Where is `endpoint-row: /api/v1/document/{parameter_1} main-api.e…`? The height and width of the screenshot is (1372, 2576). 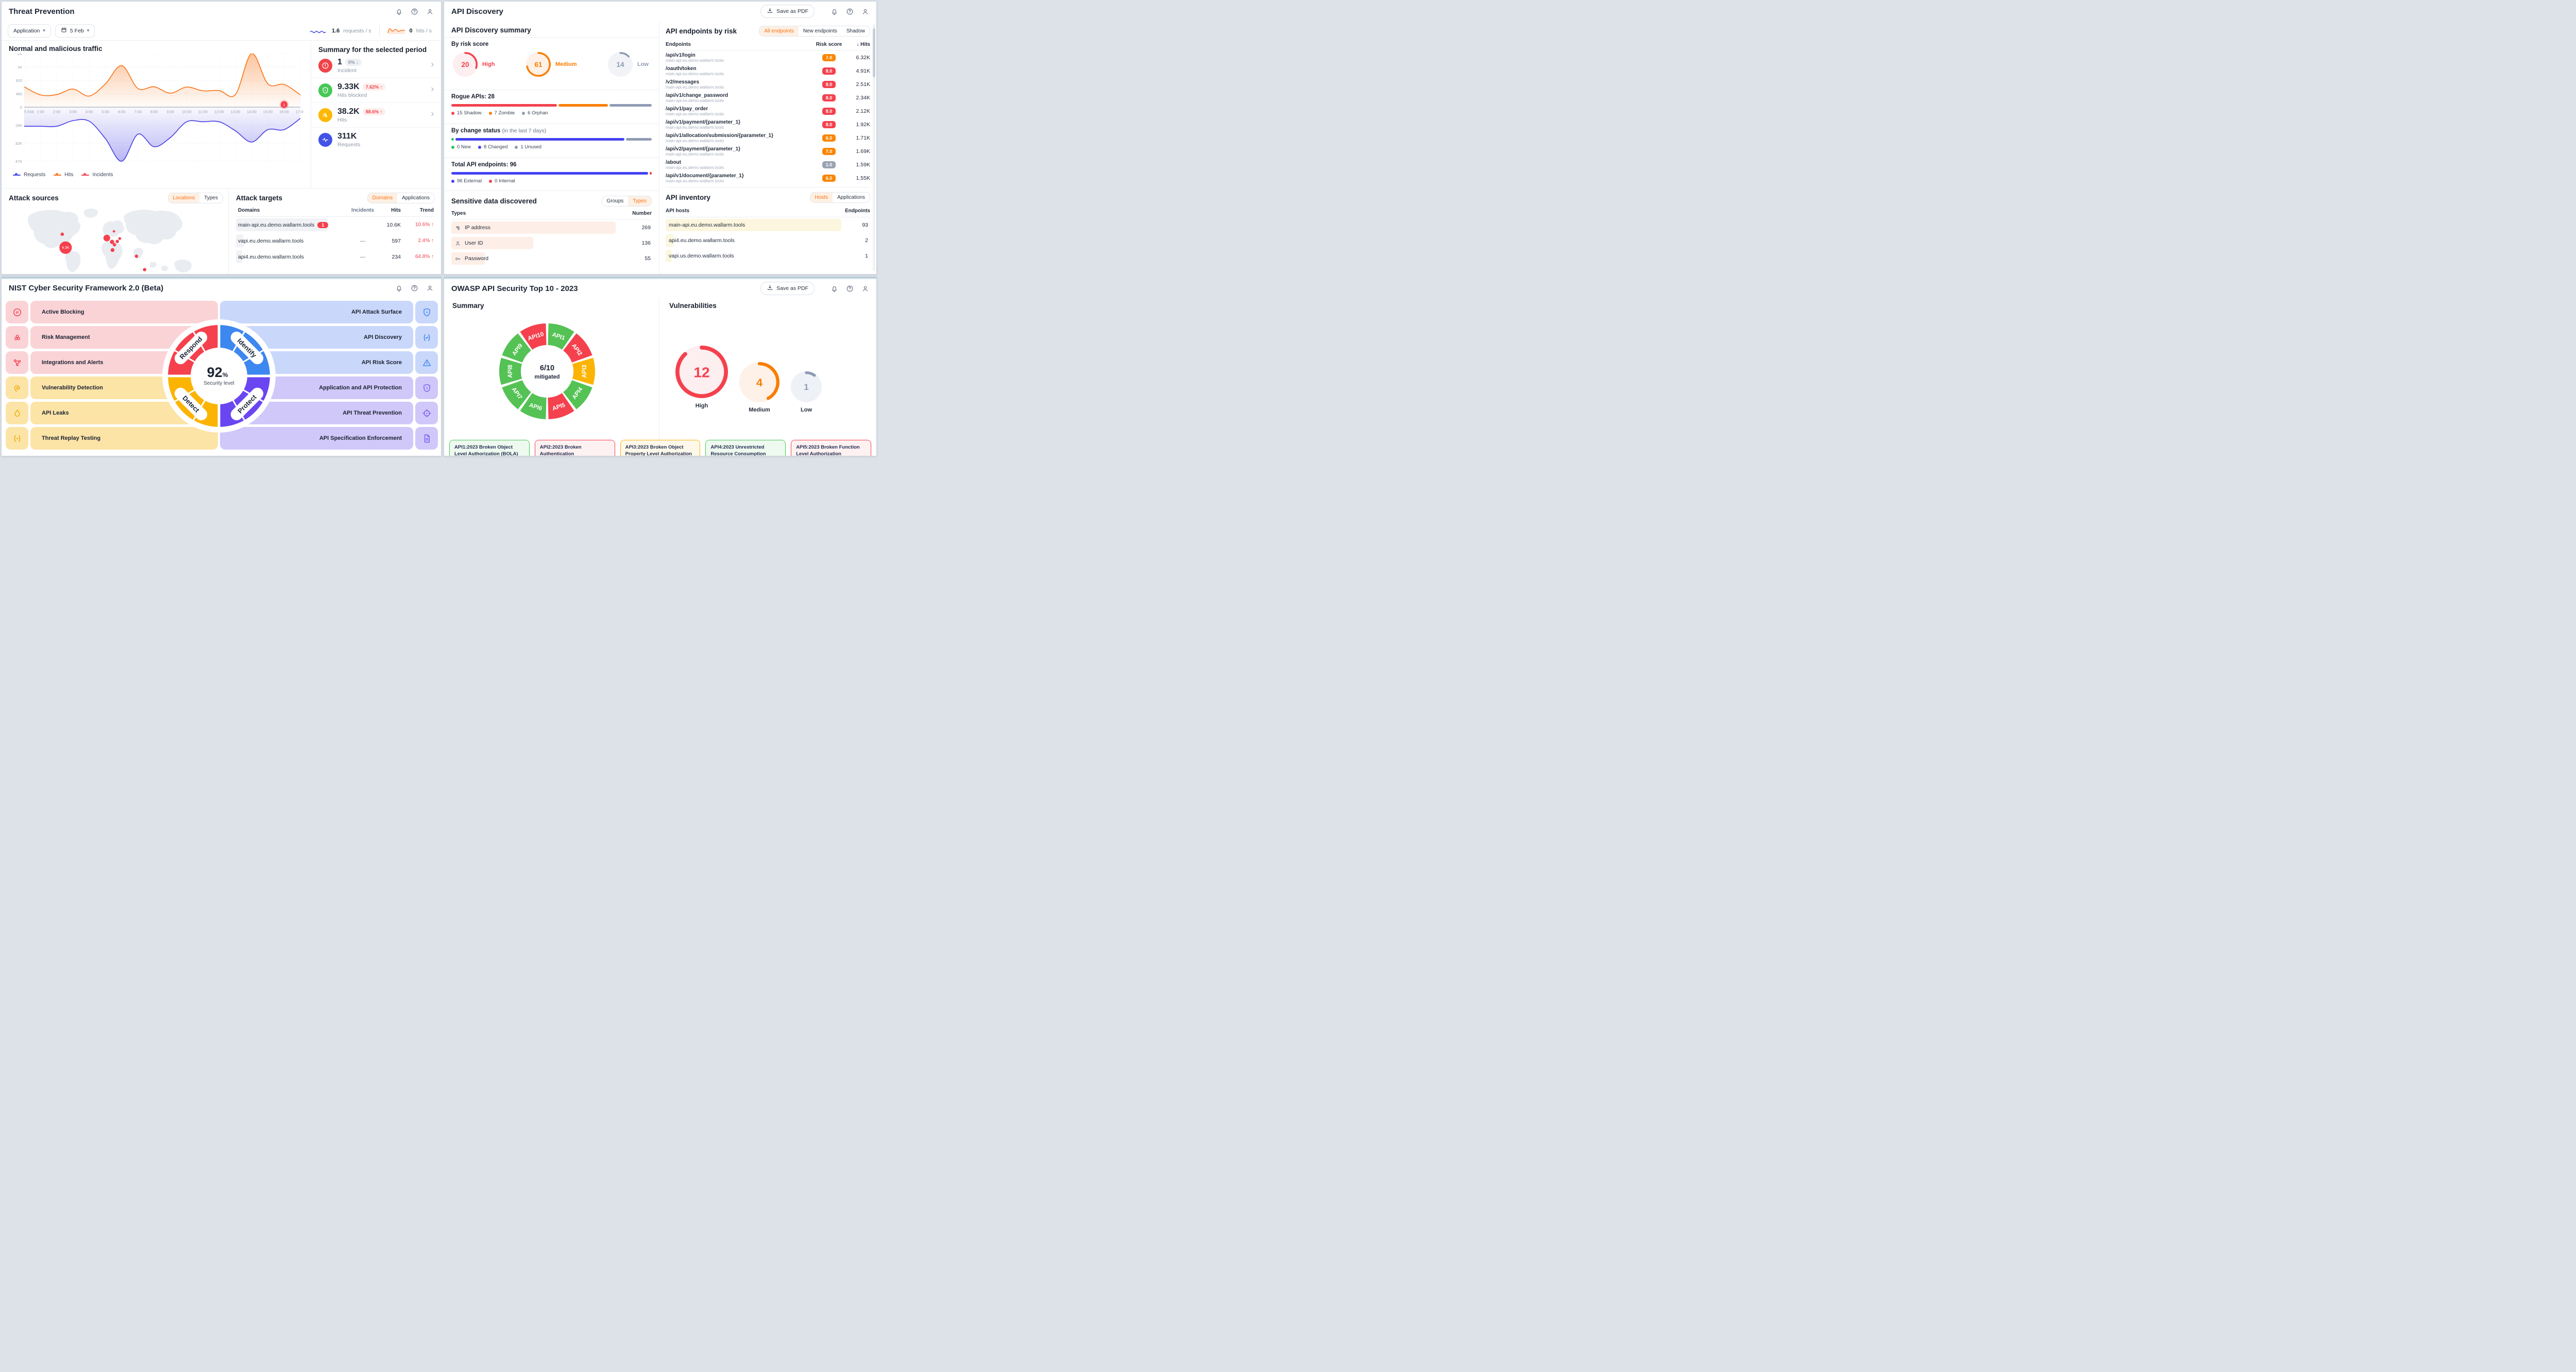 endpoint-row: /api/v1/document/{parameter_1} main-api.e… is located at coordinates (768, 178).